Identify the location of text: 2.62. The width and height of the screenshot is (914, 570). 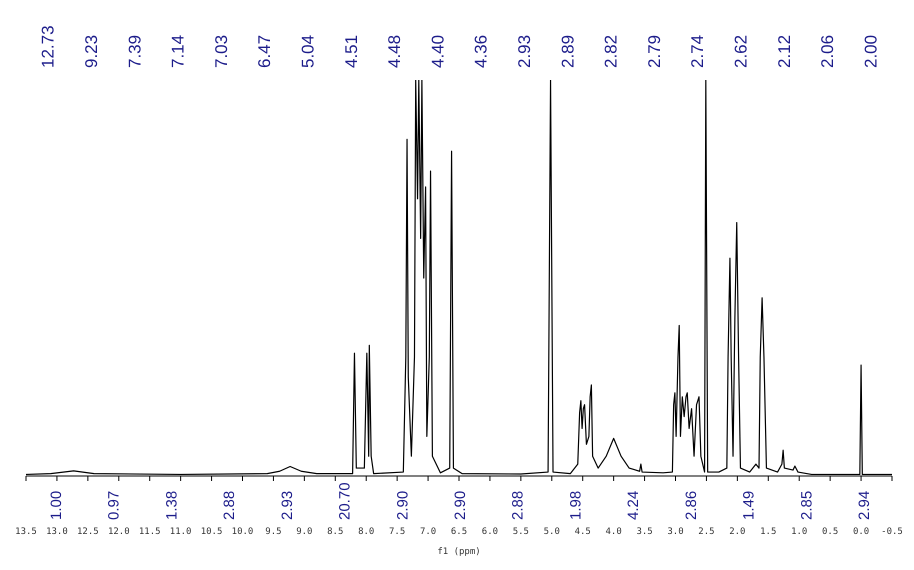
(740, 51).